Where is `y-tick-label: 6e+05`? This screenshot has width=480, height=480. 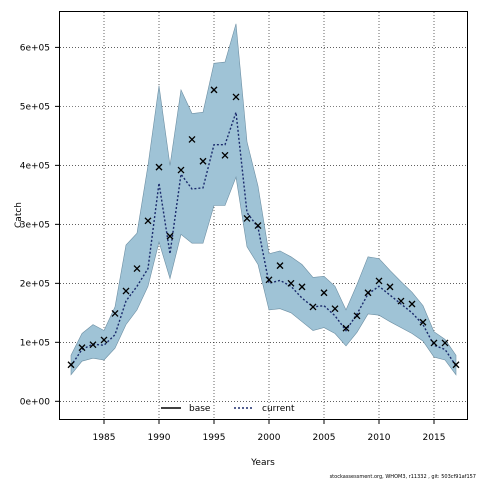
y-tick-label: 6e+05 is located at coordinates (35, 48).